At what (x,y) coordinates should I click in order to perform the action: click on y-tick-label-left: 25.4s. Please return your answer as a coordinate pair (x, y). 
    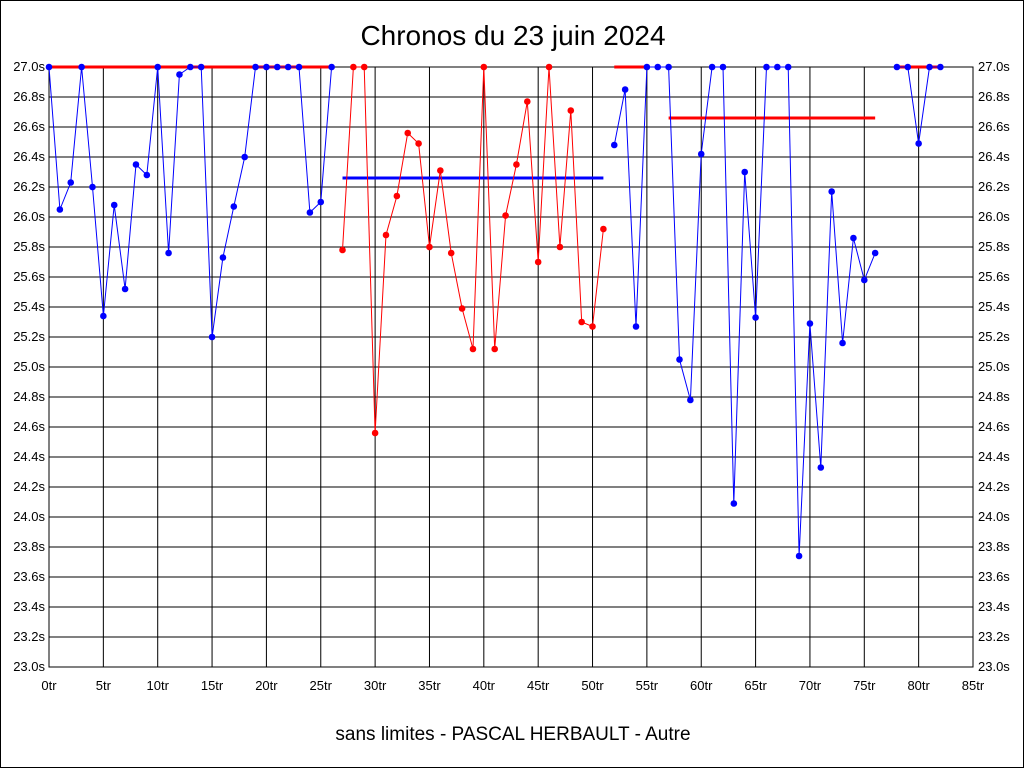
    Looking at the image, I should click on (29, 306).